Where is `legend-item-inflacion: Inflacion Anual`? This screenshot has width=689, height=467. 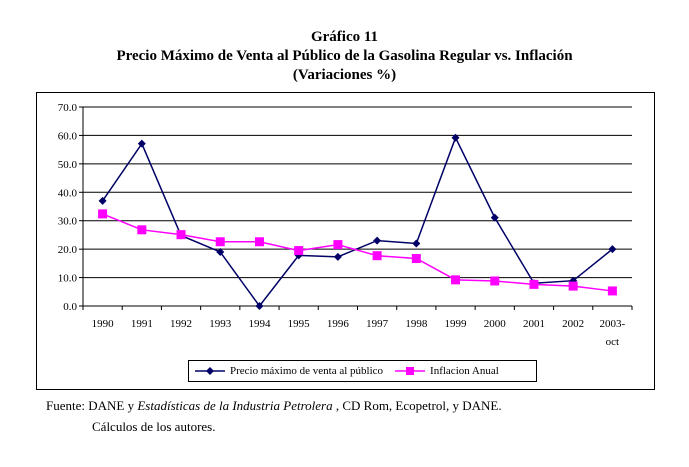
legend-item-inflacion: Inflacion Anual is located at coordinates (447, 371).